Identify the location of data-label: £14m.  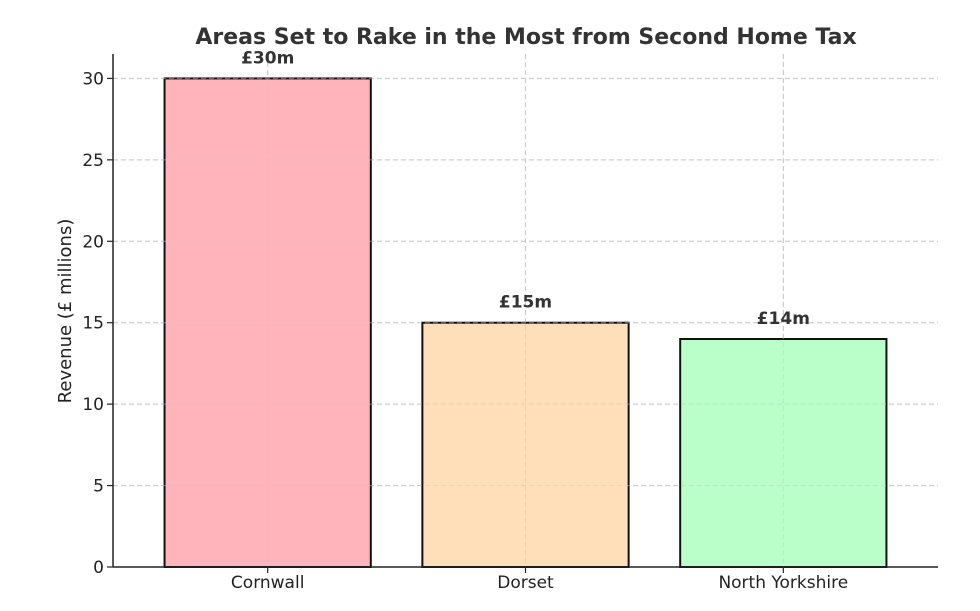
(783, 319).